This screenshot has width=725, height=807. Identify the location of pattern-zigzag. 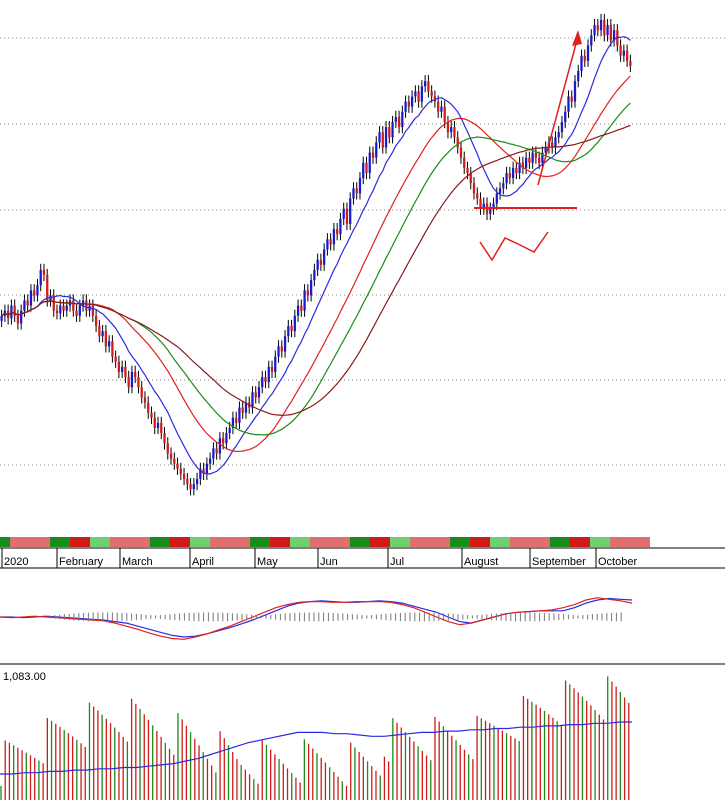
(514, 246).